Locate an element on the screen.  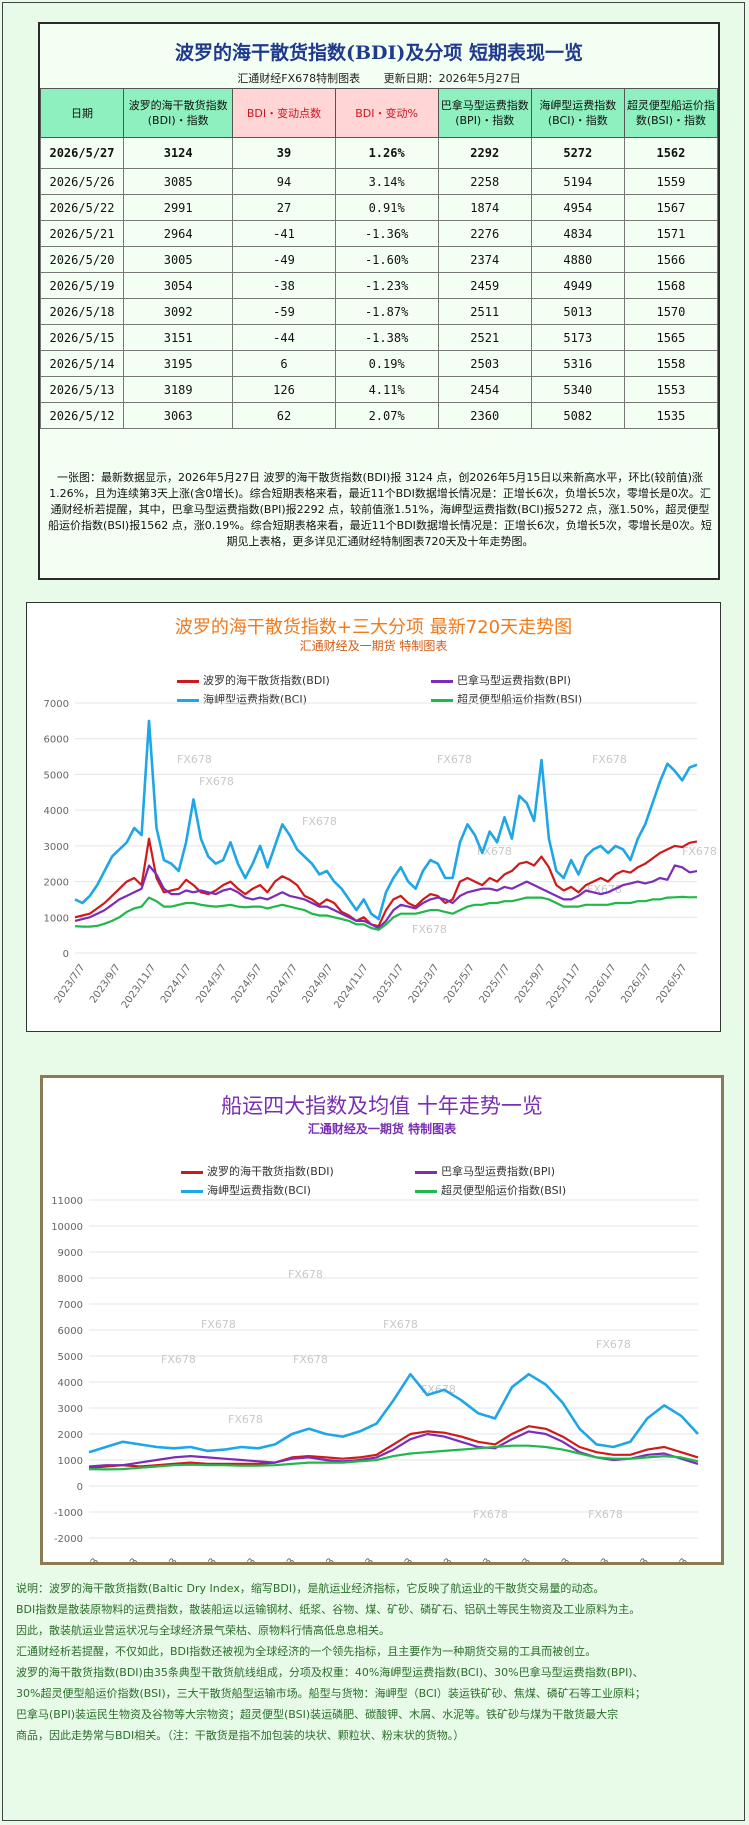
table-cell: 1571 is located at coordinates (671, 233).